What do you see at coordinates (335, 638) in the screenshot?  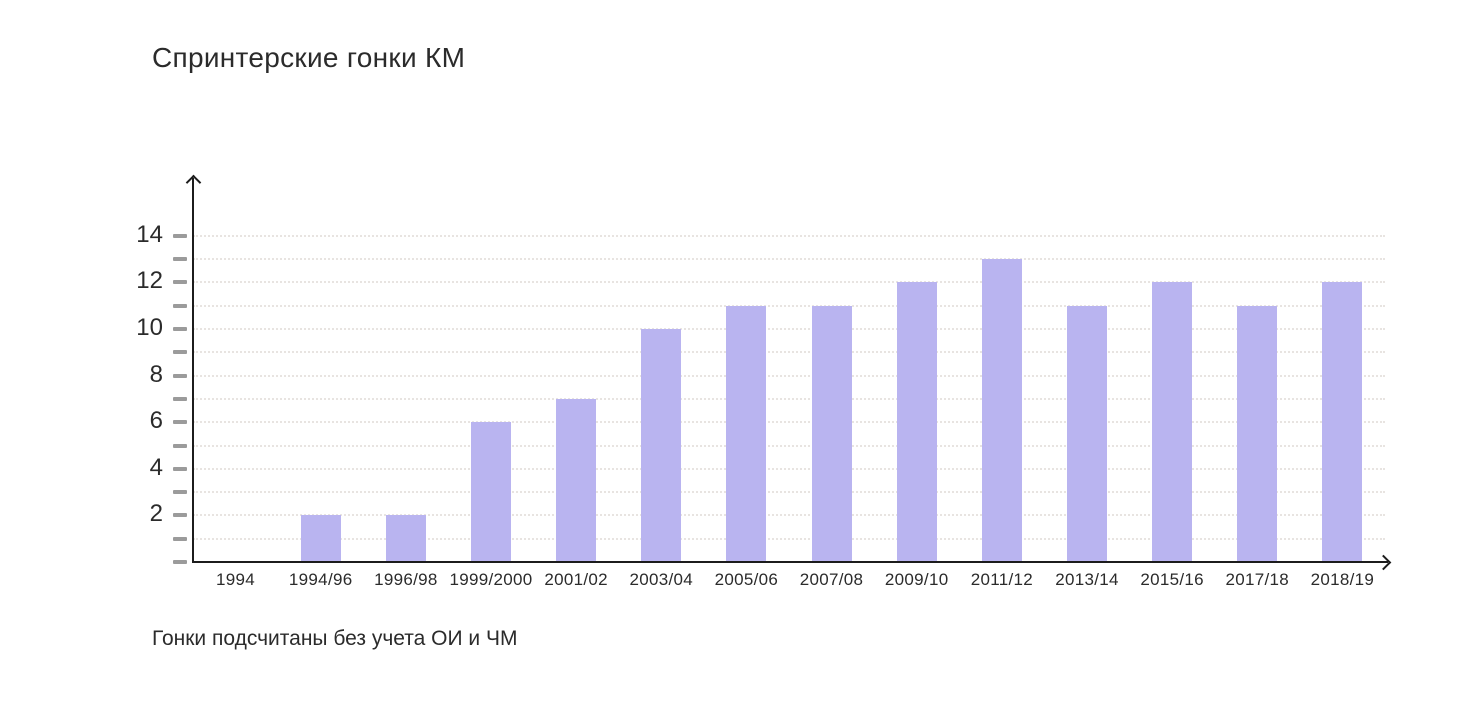 I see `chart-footnote: Гонки подсчитаны без учета ОИ и ЧМ` at bounding box center [335, 638].